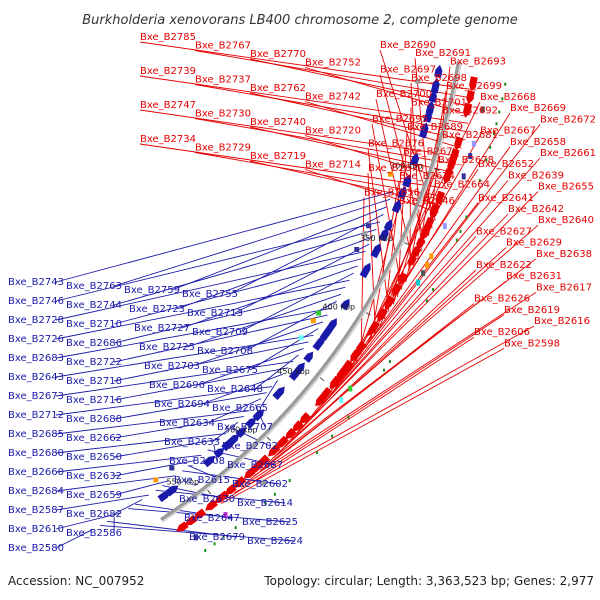 The height and width of the screenshot is (600, 600). I want to click on reverse-gene-label: Bxe_B2633, so click(192, 442).